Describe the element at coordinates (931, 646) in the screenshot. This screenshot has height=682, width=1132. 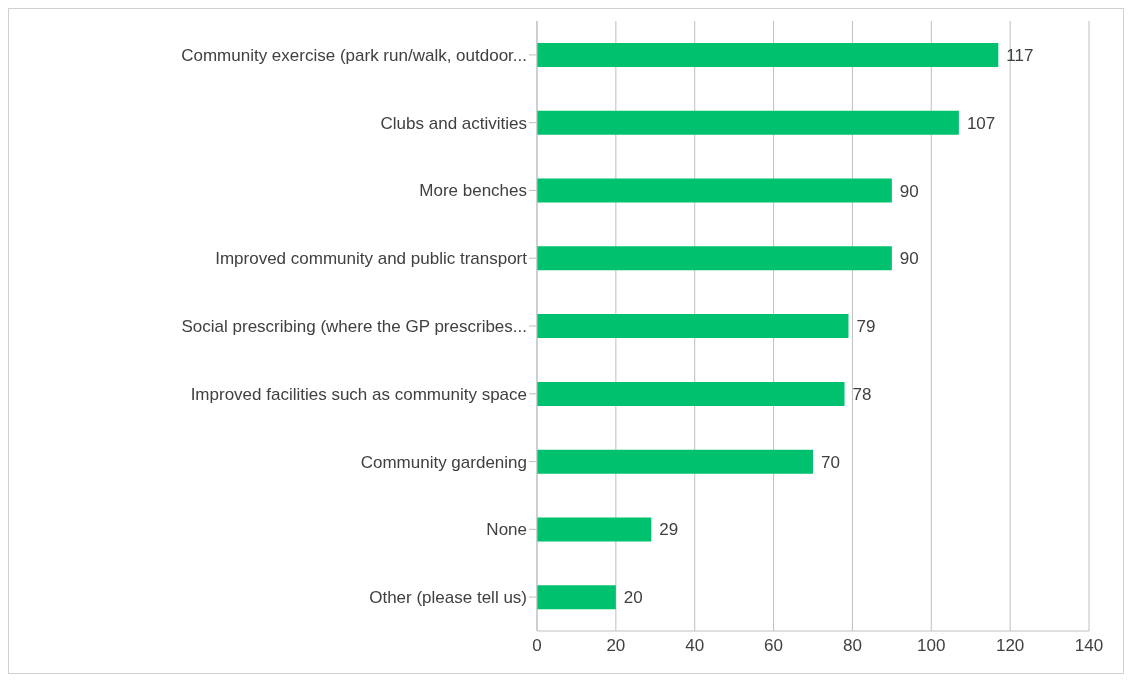
I see `x-tick-label: 100` at that location.